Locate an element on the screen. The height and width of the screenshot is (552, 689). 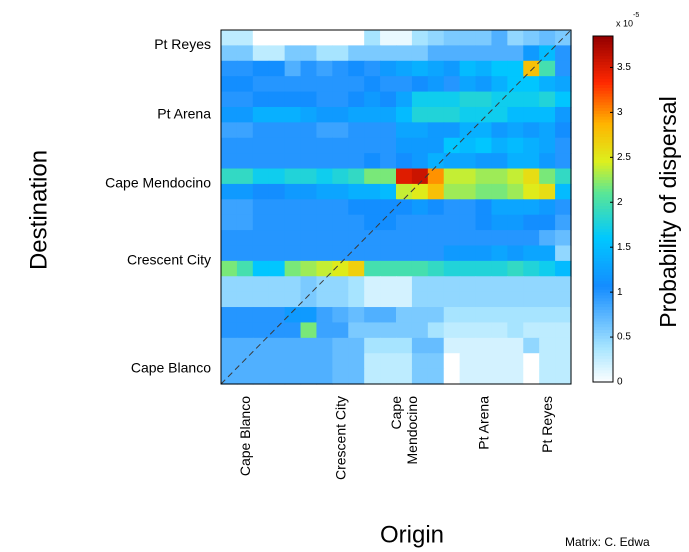
colorbar-title: Probability of dispersal is located at coordinates (668, 211).